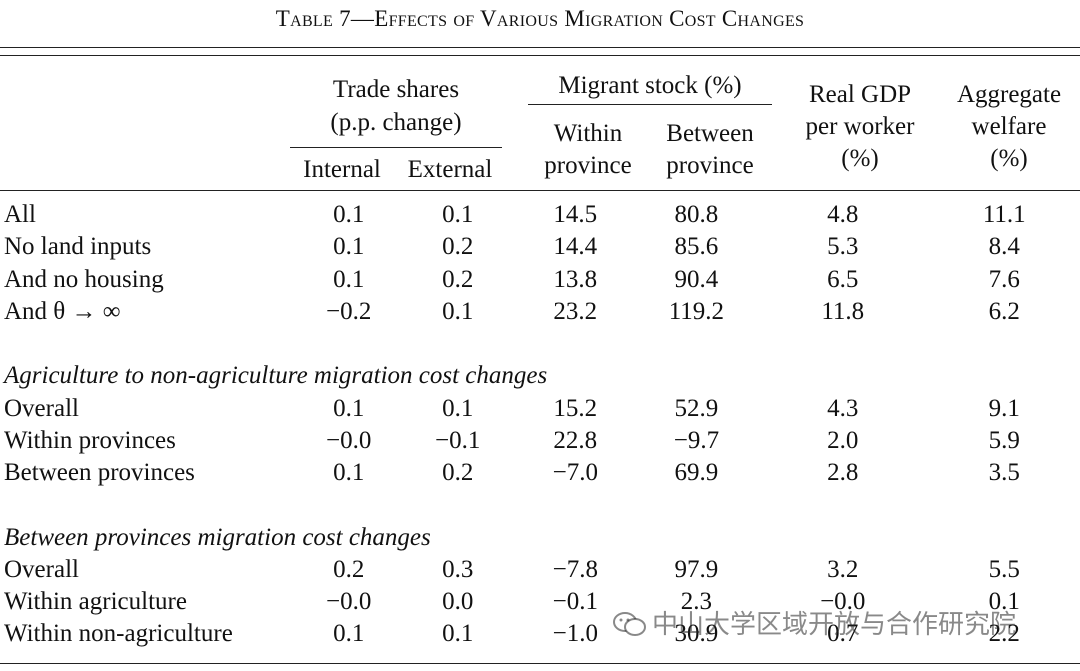 The image size is (1080, 671). I want to click on cell: 85.6, so click(696, 247).